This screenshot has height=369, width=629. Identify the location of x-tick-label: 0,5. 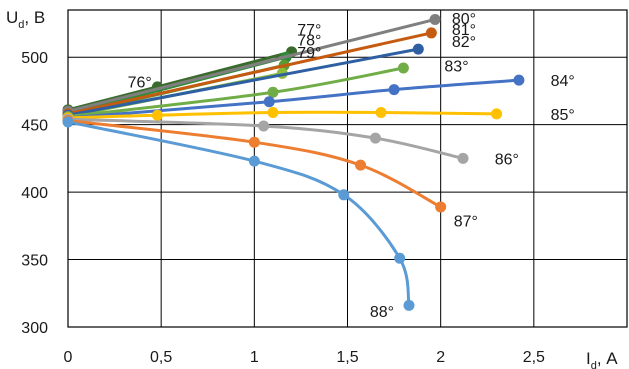
(161, 357).